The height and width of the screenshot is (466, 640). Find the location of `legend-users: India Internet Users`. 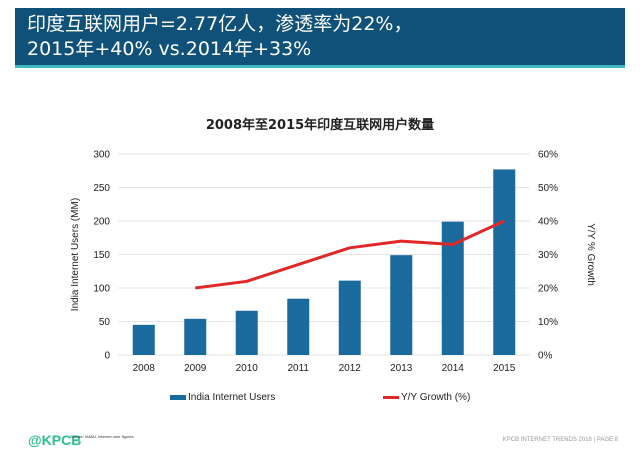

legend-users: India Internet Users is located at coordinates (222, 397).